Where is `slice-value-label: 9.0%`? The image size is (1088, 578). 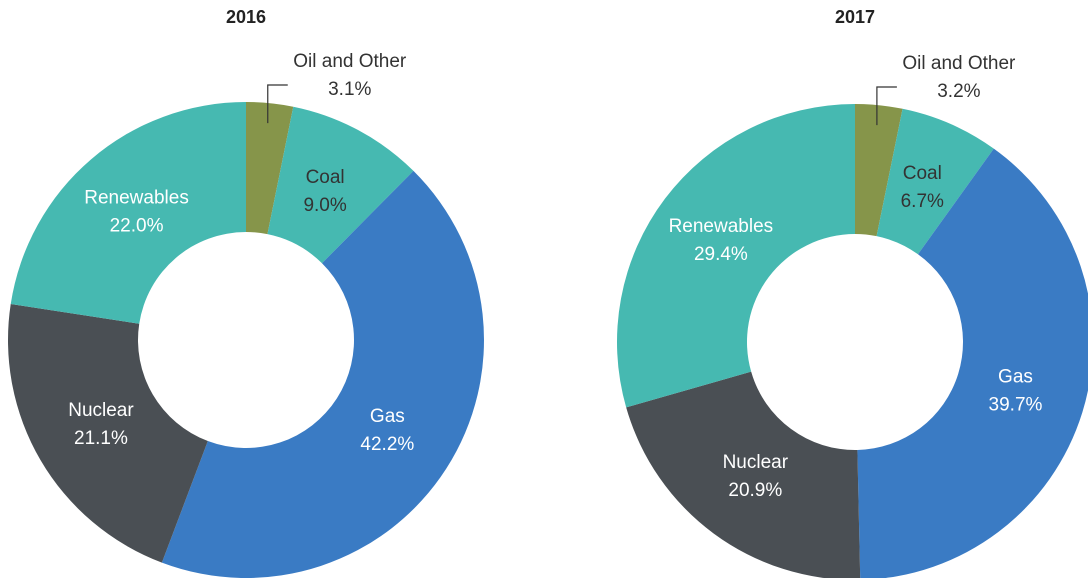
slice-value-label: 9.0% is located at coordinates (324, 205).